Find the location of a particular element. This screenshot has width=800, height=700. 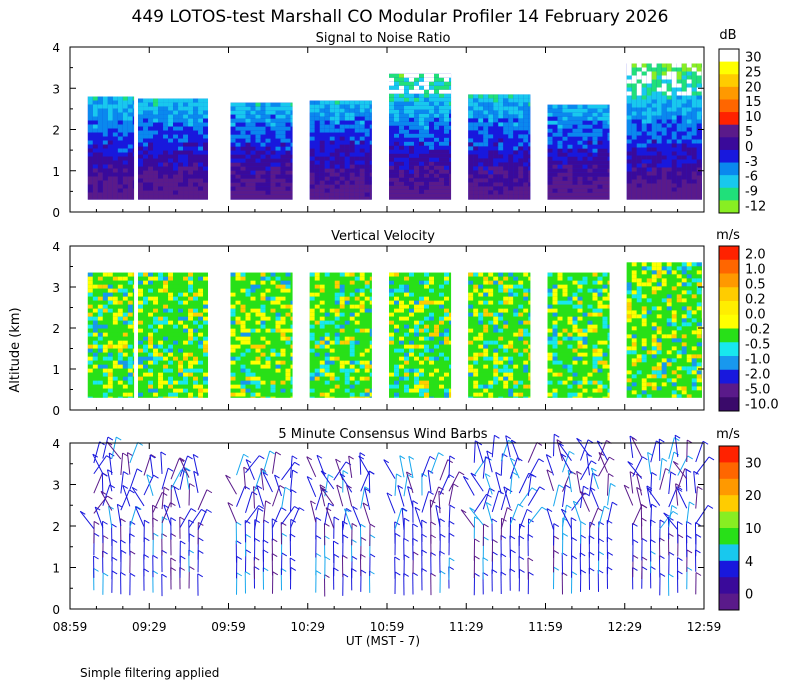

colorbar-label: 0 is located at coordinates (749, 147).